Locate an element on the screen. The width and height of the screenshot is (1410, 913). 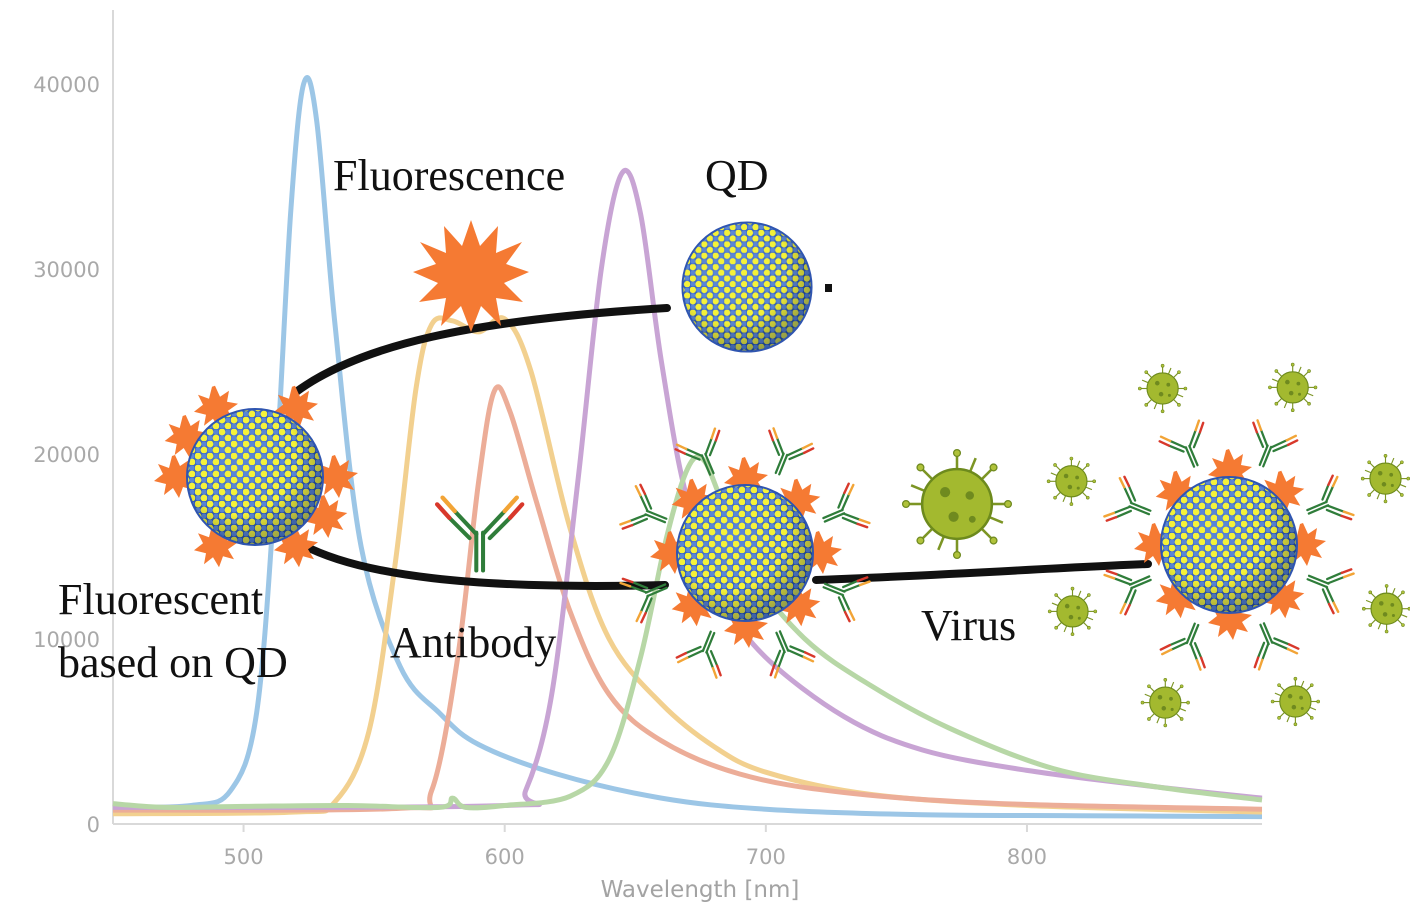
qd-period-mark is located at coordinates (828, 288).